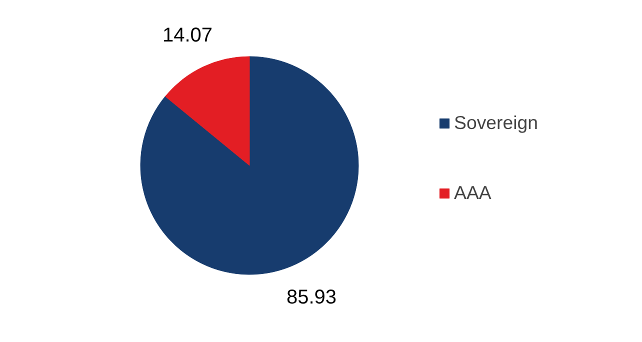 The image size is (642, 342). Describe the element at coordinates (311, 297) in the screenshot. I see `data-label: 85.93` at that location.